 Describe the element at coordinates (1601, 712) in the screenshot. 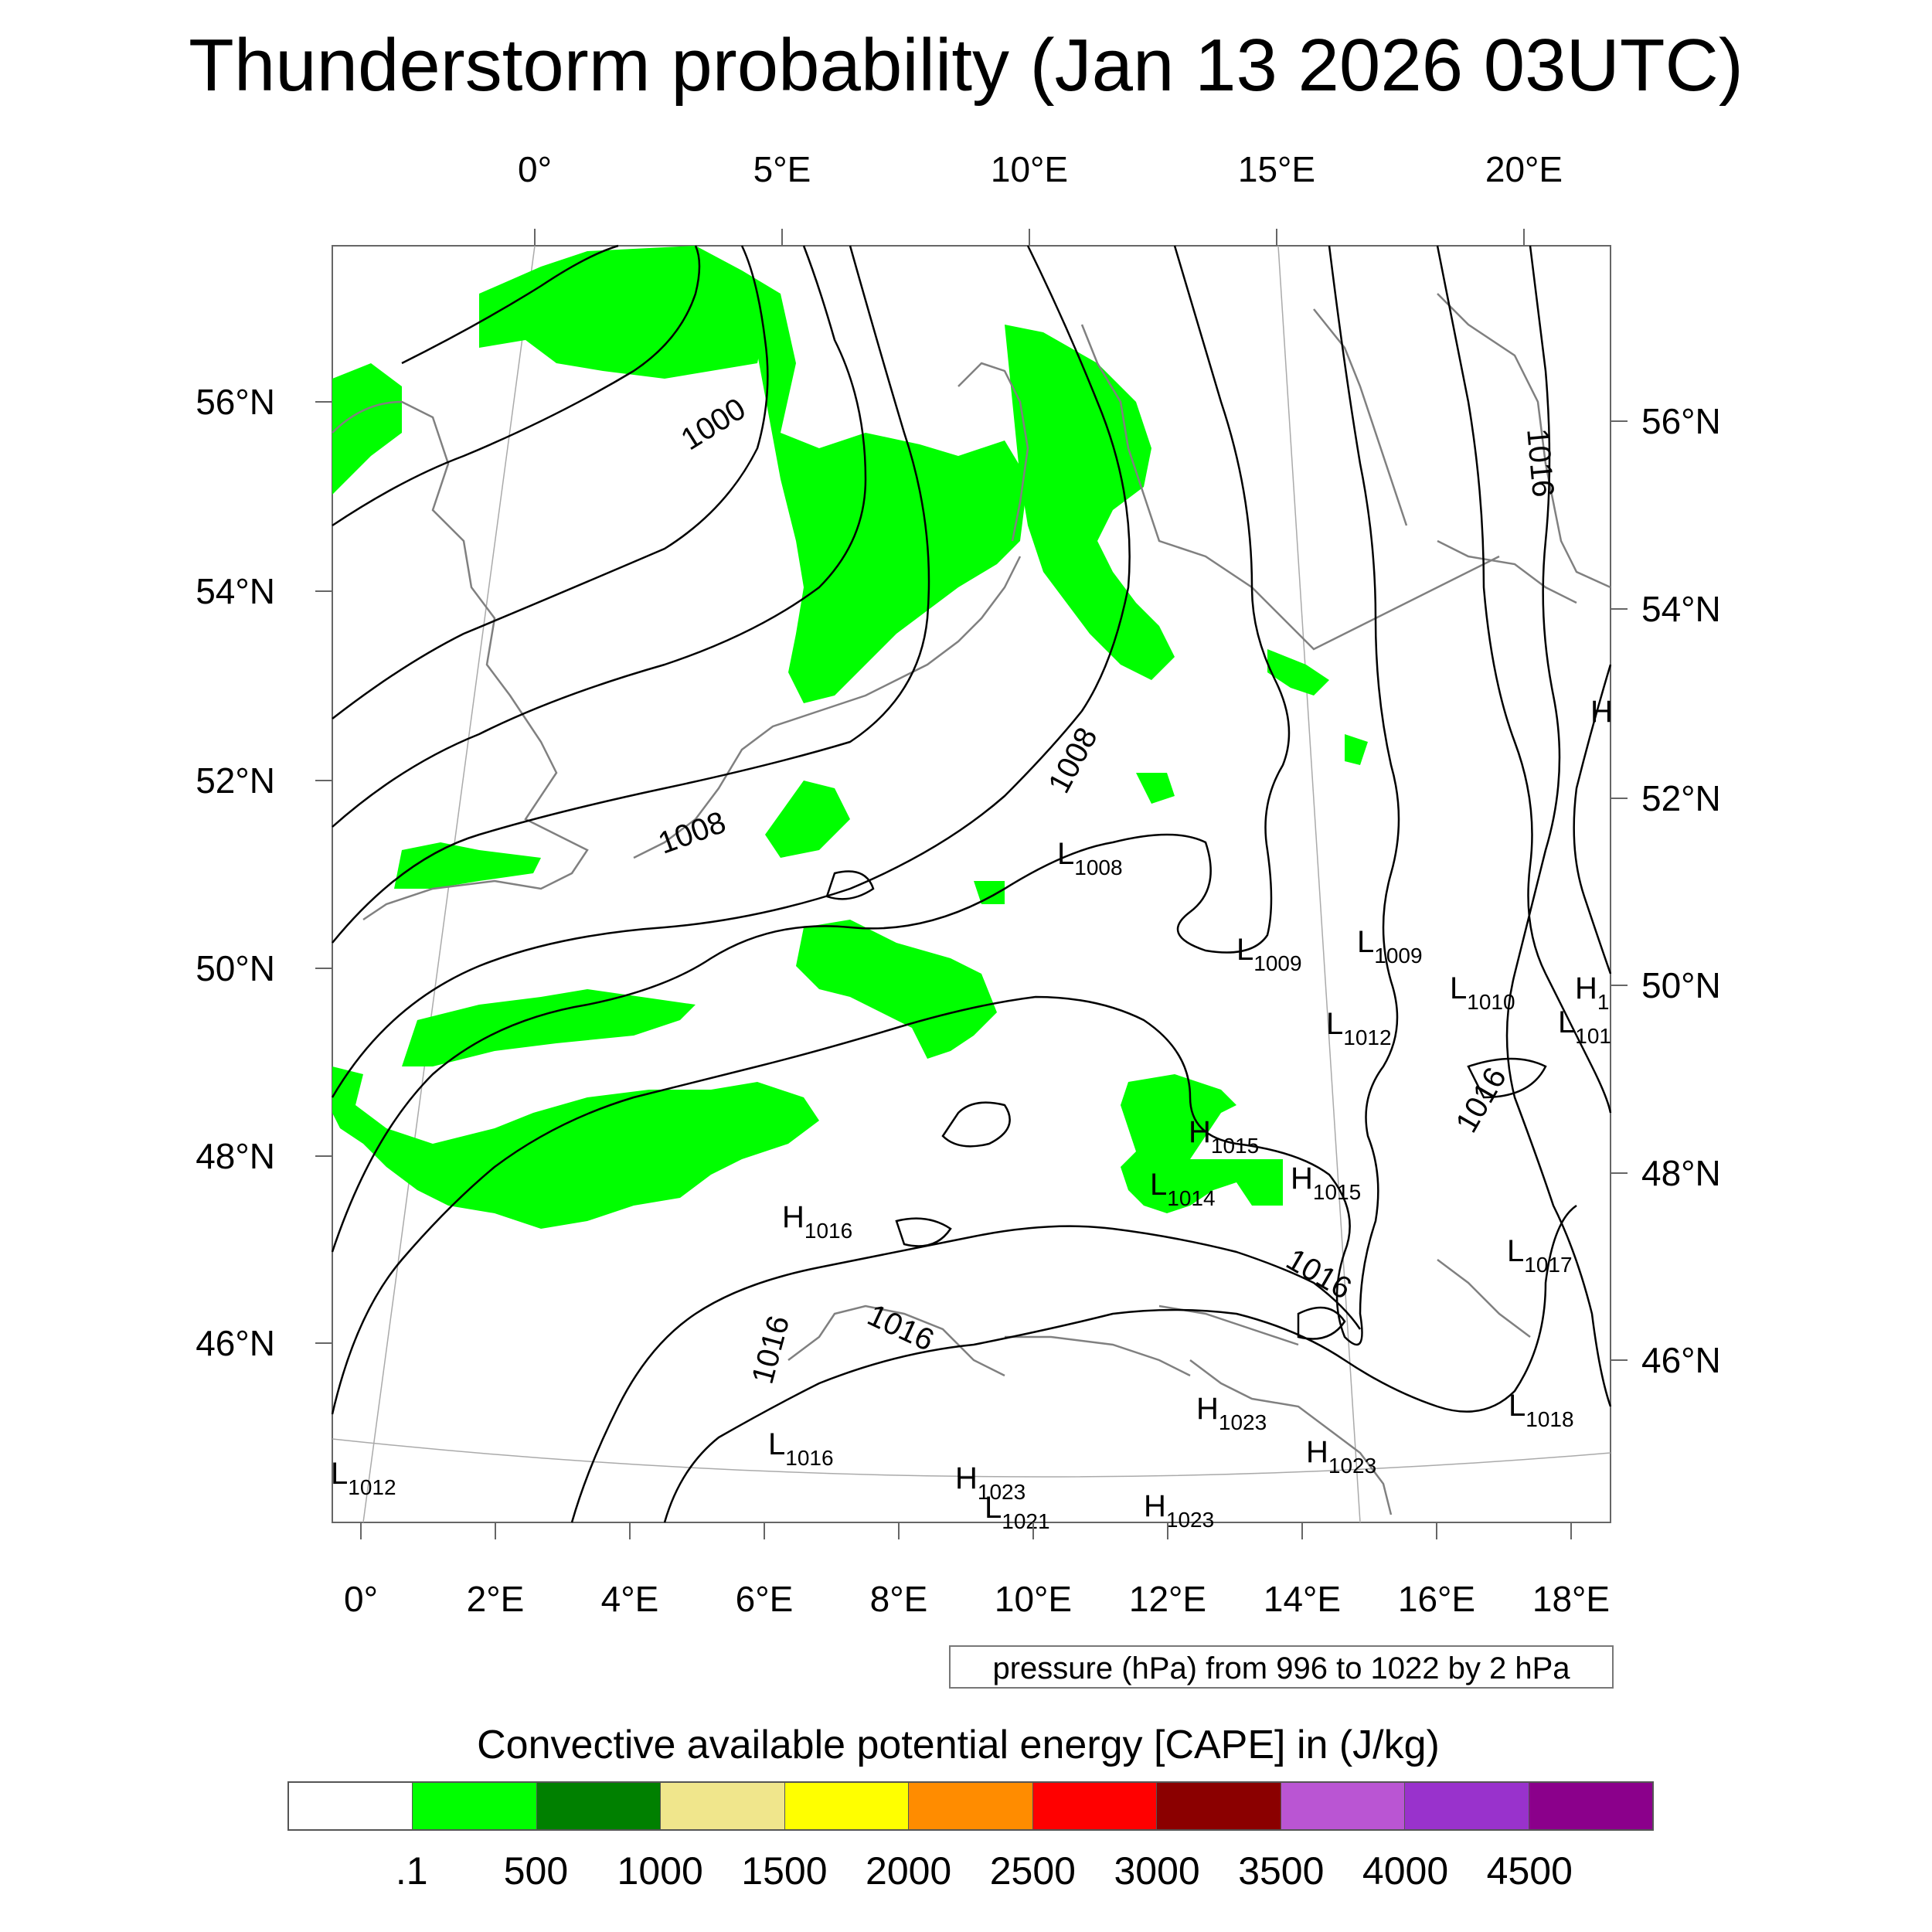

I see `pressure-center: H` at that location.